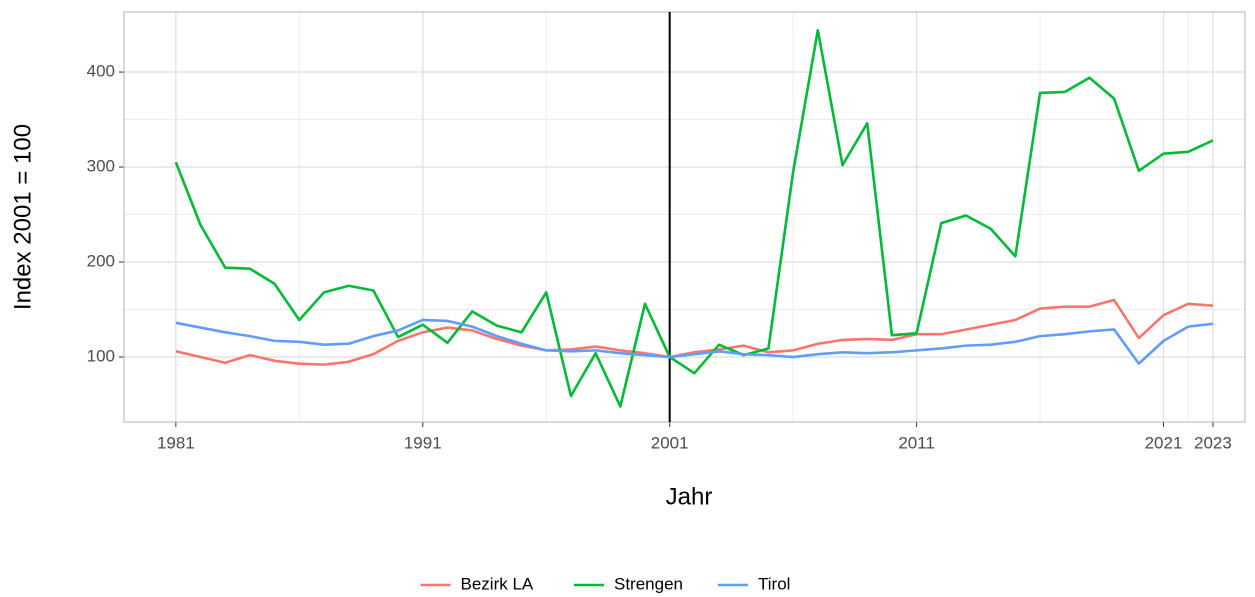  I want to click on legend-label: Strengen, so click(648, 583).